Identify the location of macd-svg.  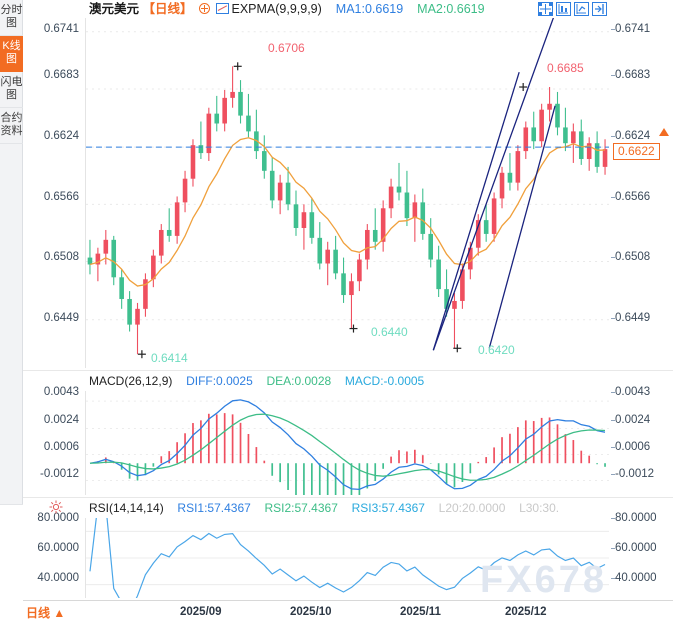
(347, 447).